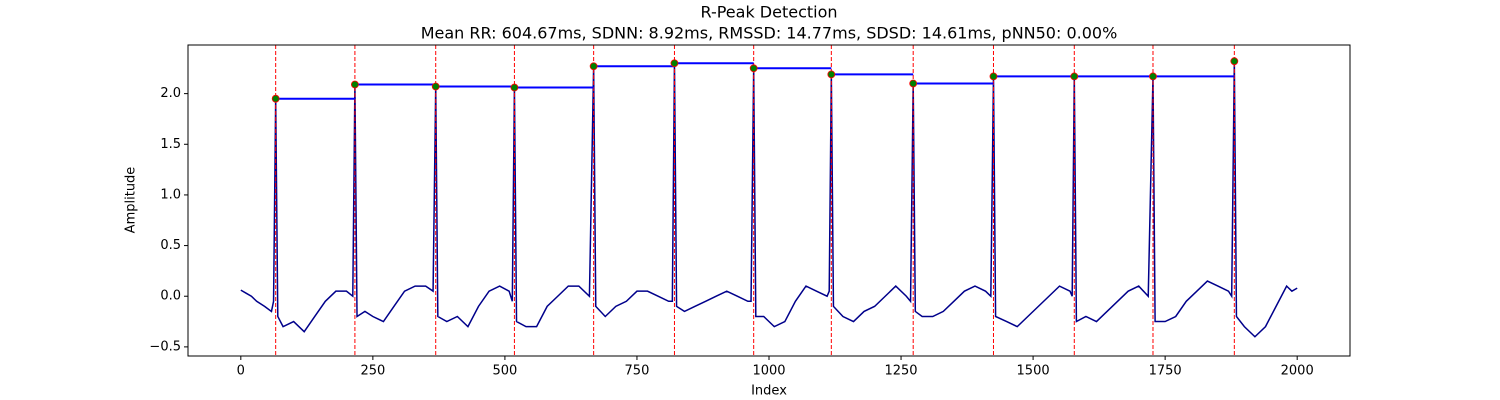 This screenshot has width=1500, height=400. I want to click on chart-title: R-Peak Detection, so click(768, 12).